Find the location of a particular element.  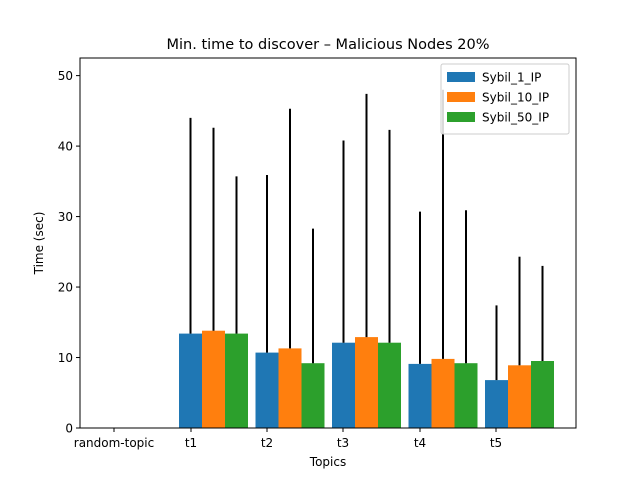

legend-swatch-Sybil_1_IP is located at coordinates (461, 77).